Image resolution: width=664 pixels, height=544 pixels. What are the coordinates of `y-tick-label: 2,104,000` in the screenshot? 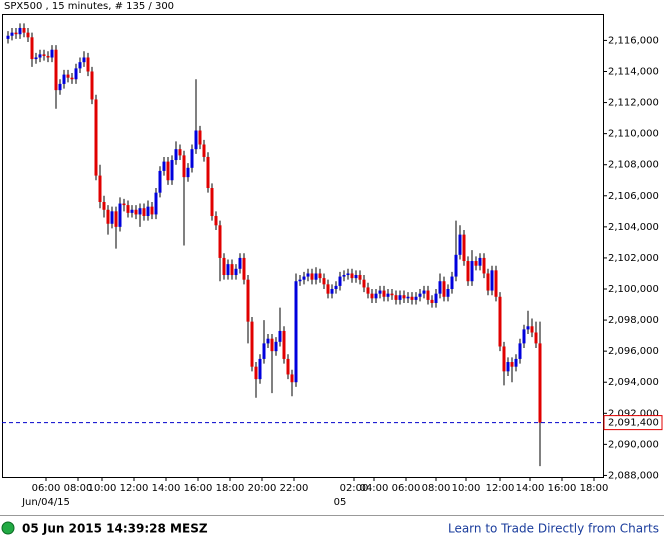 It's located at (633, 227).